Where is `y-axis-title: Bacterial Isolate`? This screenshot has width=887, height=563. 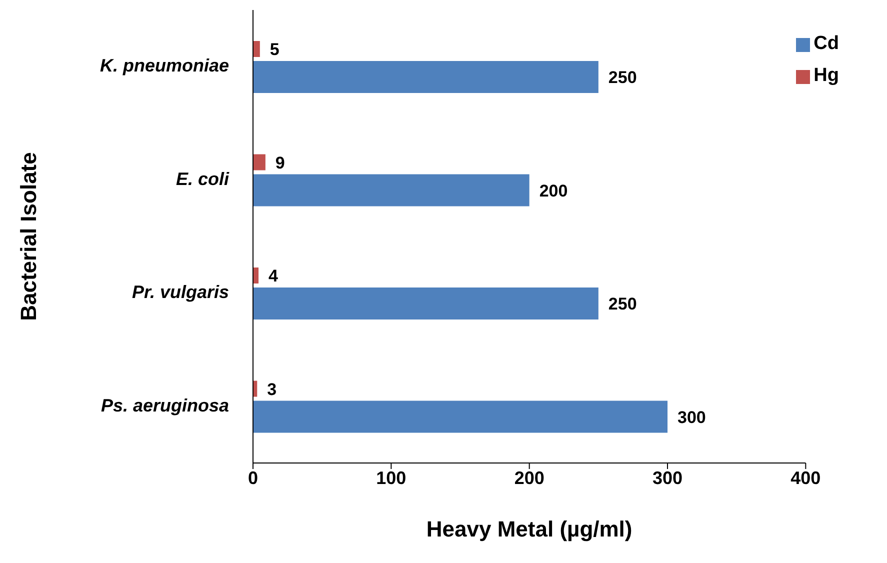 y-axis-title: Bacterial Isolate is located at coordinates (28, 236).